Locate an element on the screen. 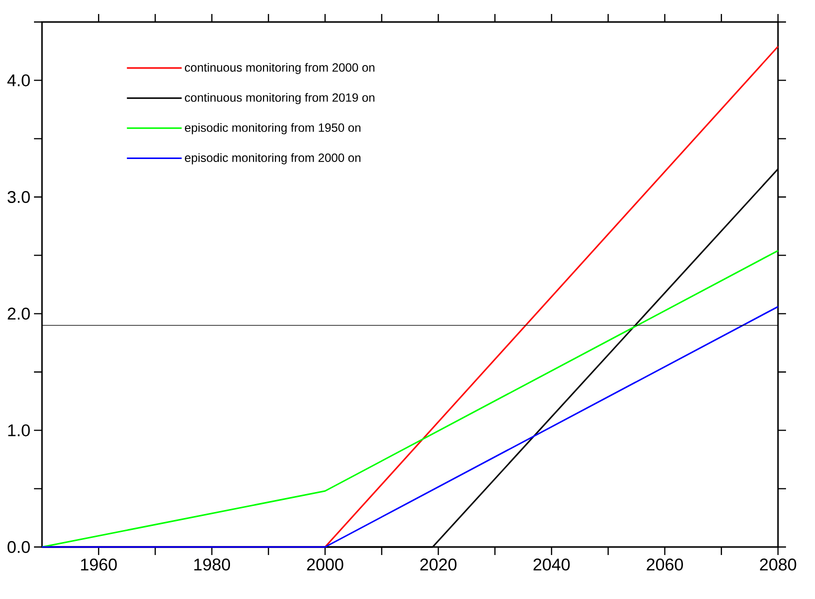 This screenshot has height=599, width=815. x-tick-label: 2060 is located at coordinates (664, 564).